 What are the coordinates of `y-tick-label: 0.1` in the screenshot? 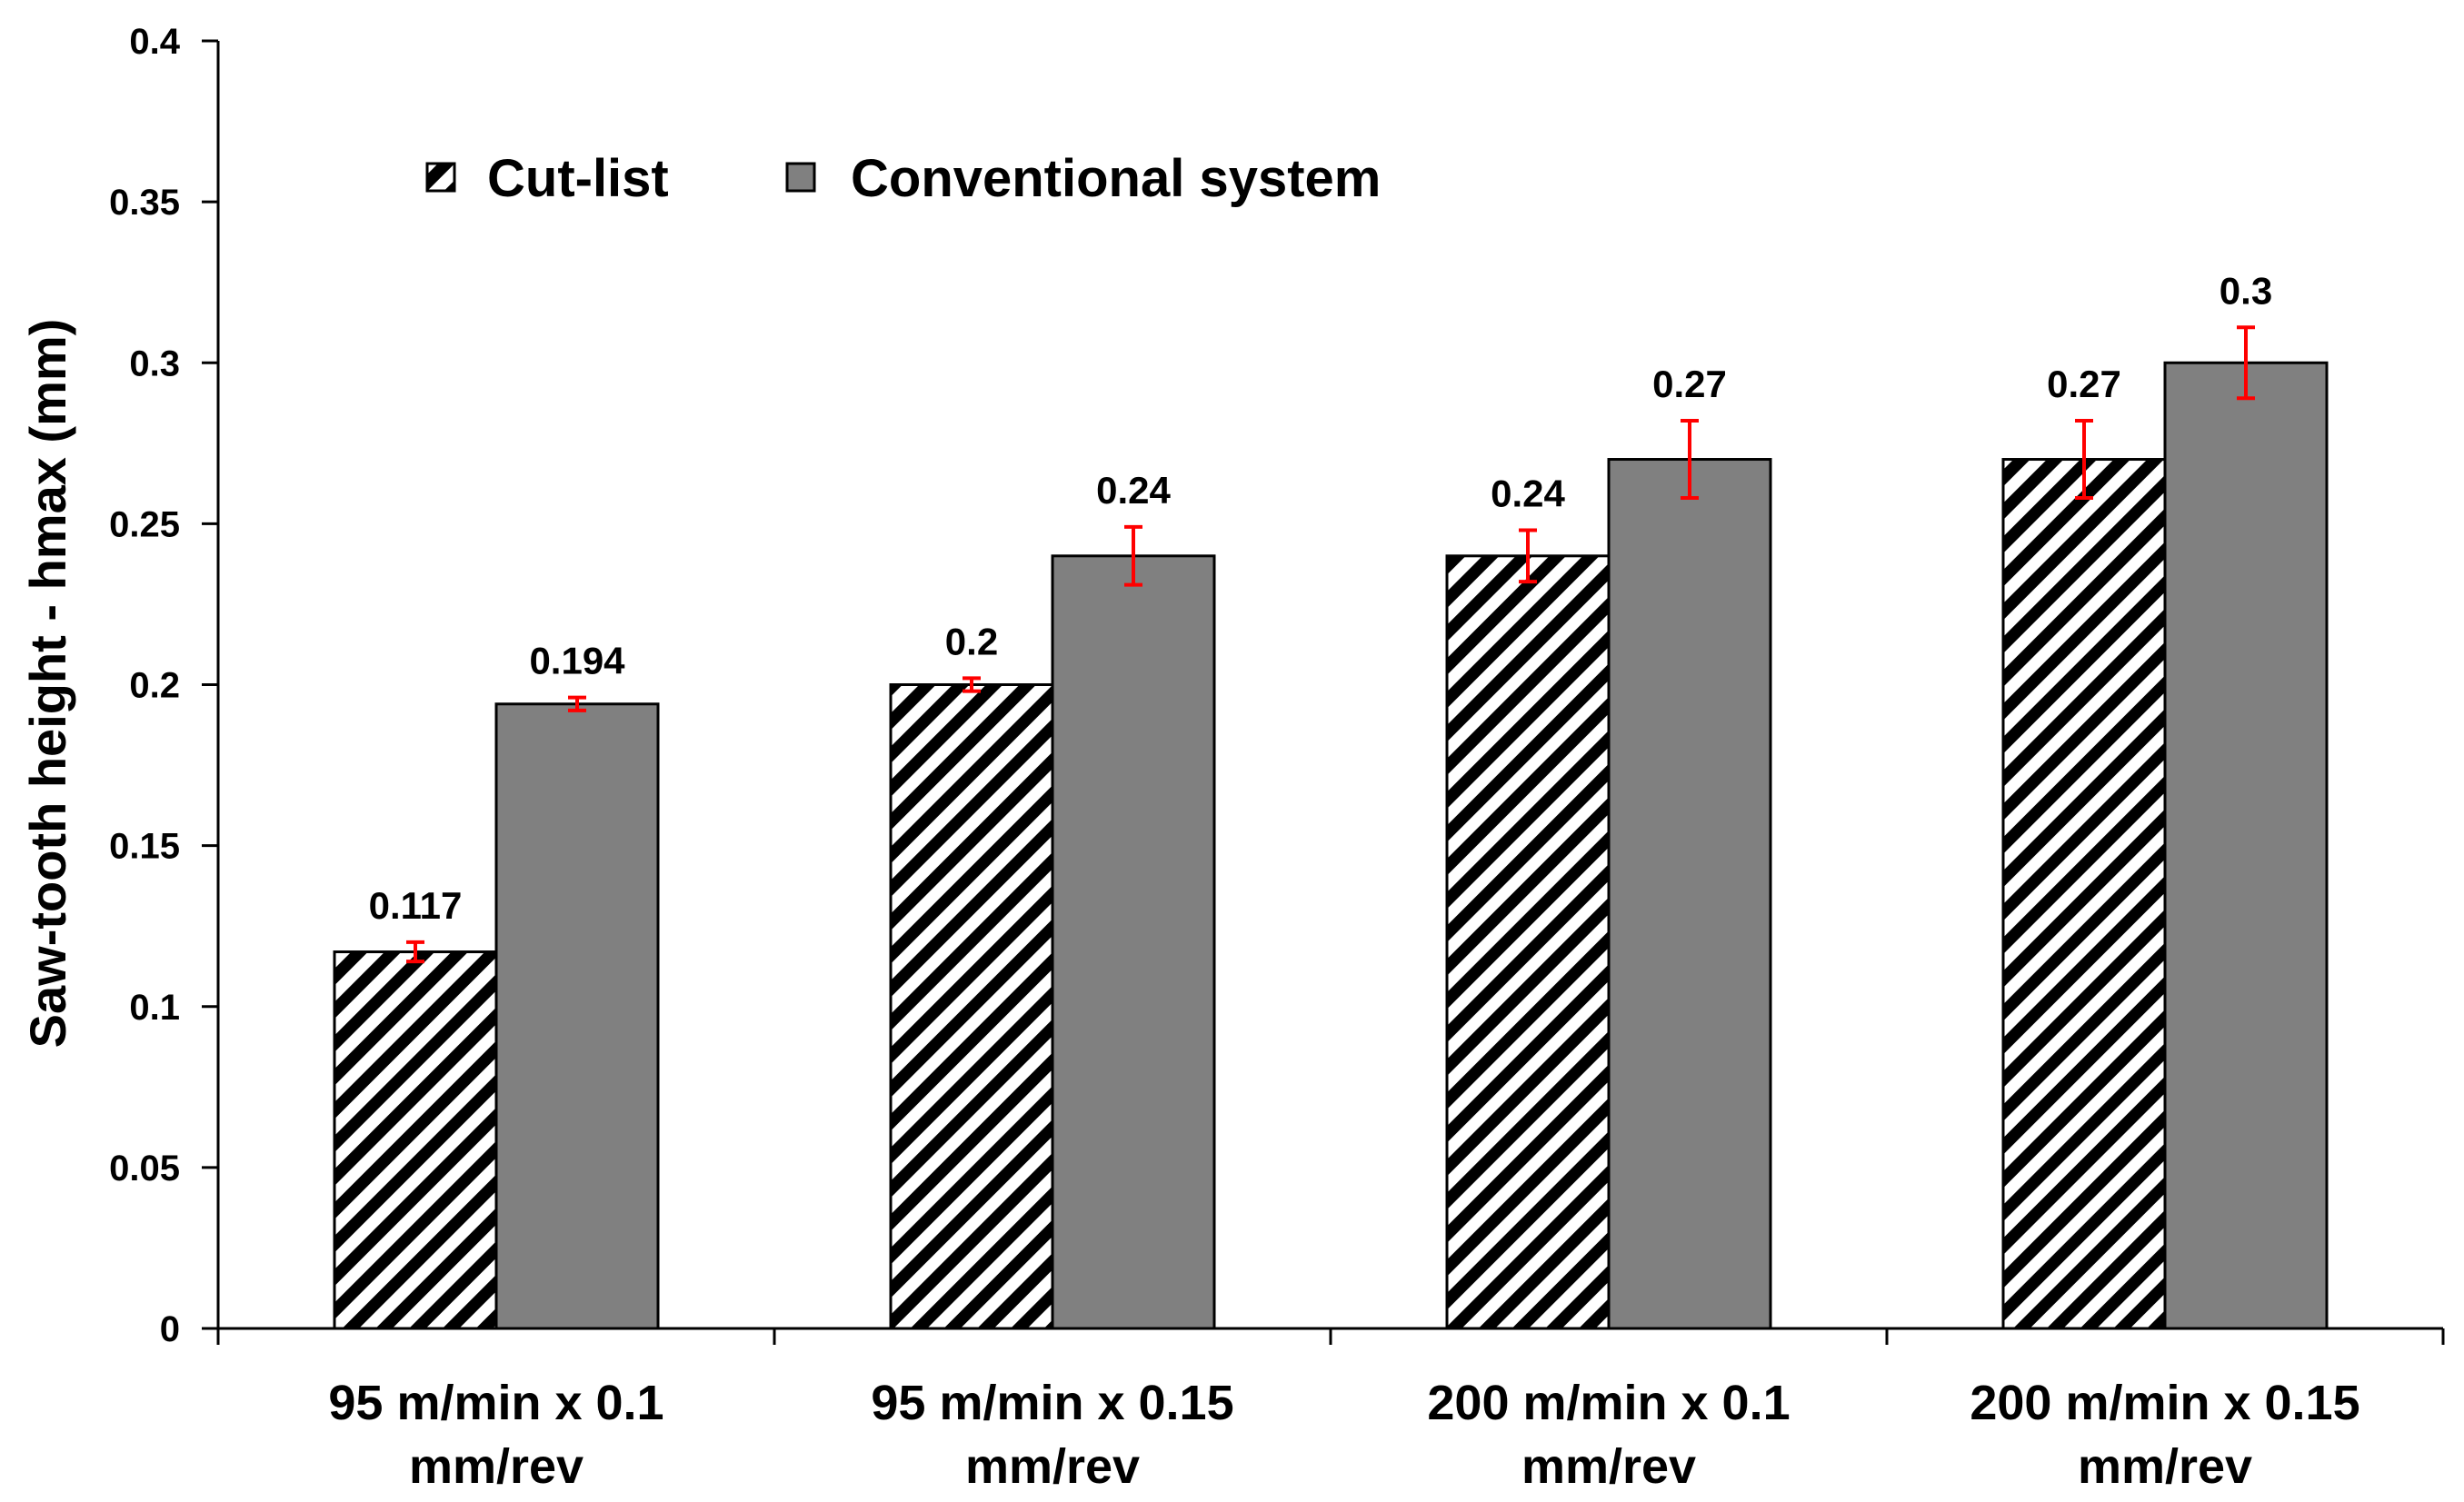 It's located at (154, 1008).